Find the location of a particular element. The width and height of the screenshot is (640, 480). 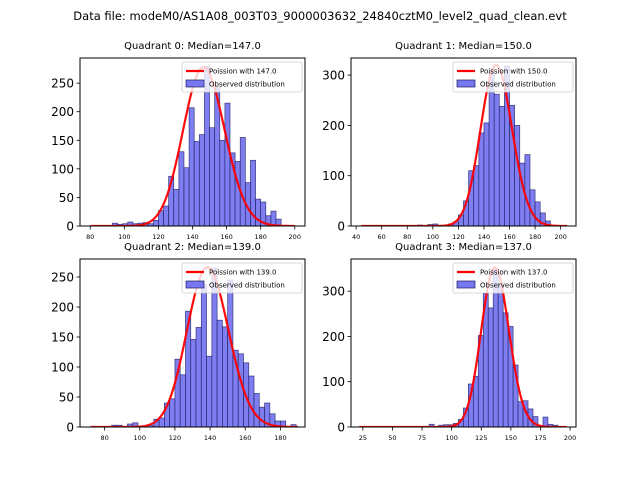

legend: Poission with 150.0 Observed distribution is located at coordinates (513, 77).